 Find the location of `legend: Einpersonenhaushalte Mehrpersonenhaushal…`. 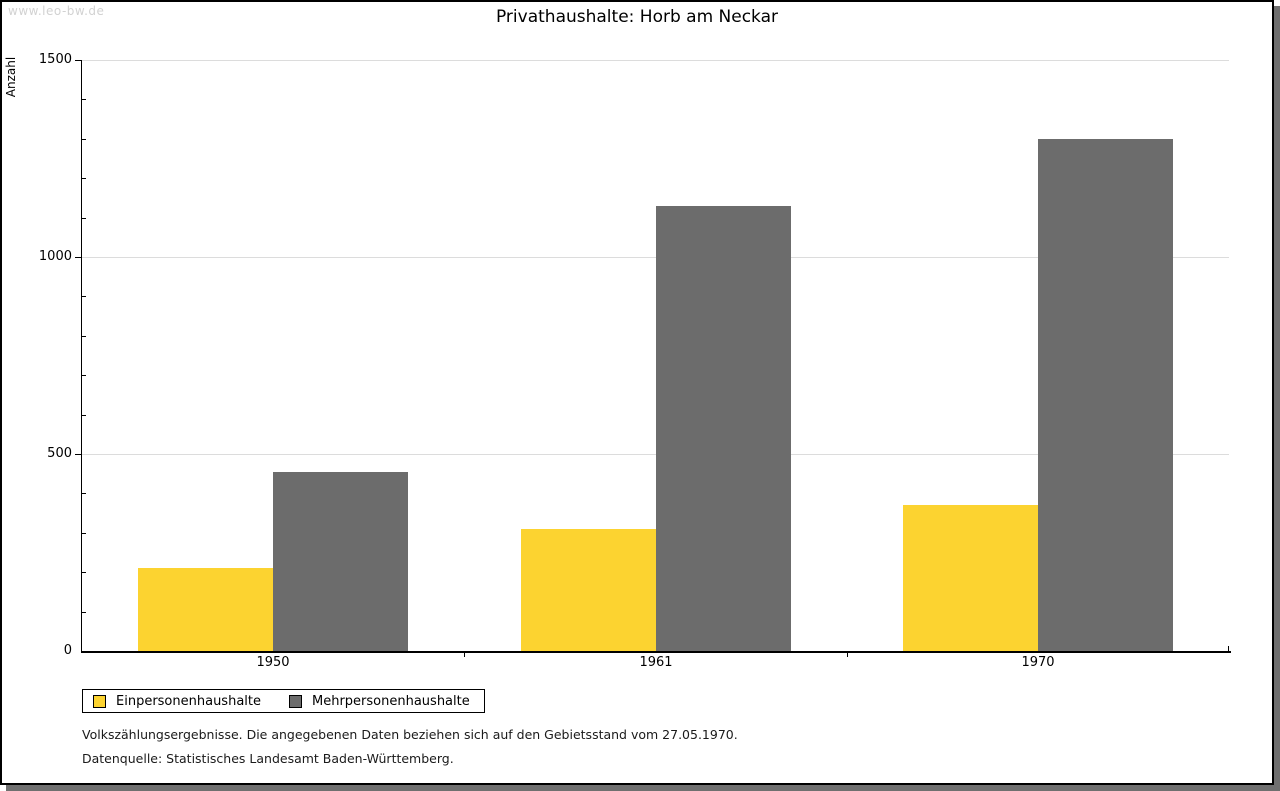

legend: Einpersonenhaushalte Mehrpersonenhaushal… is located at coordinates (283, 701).